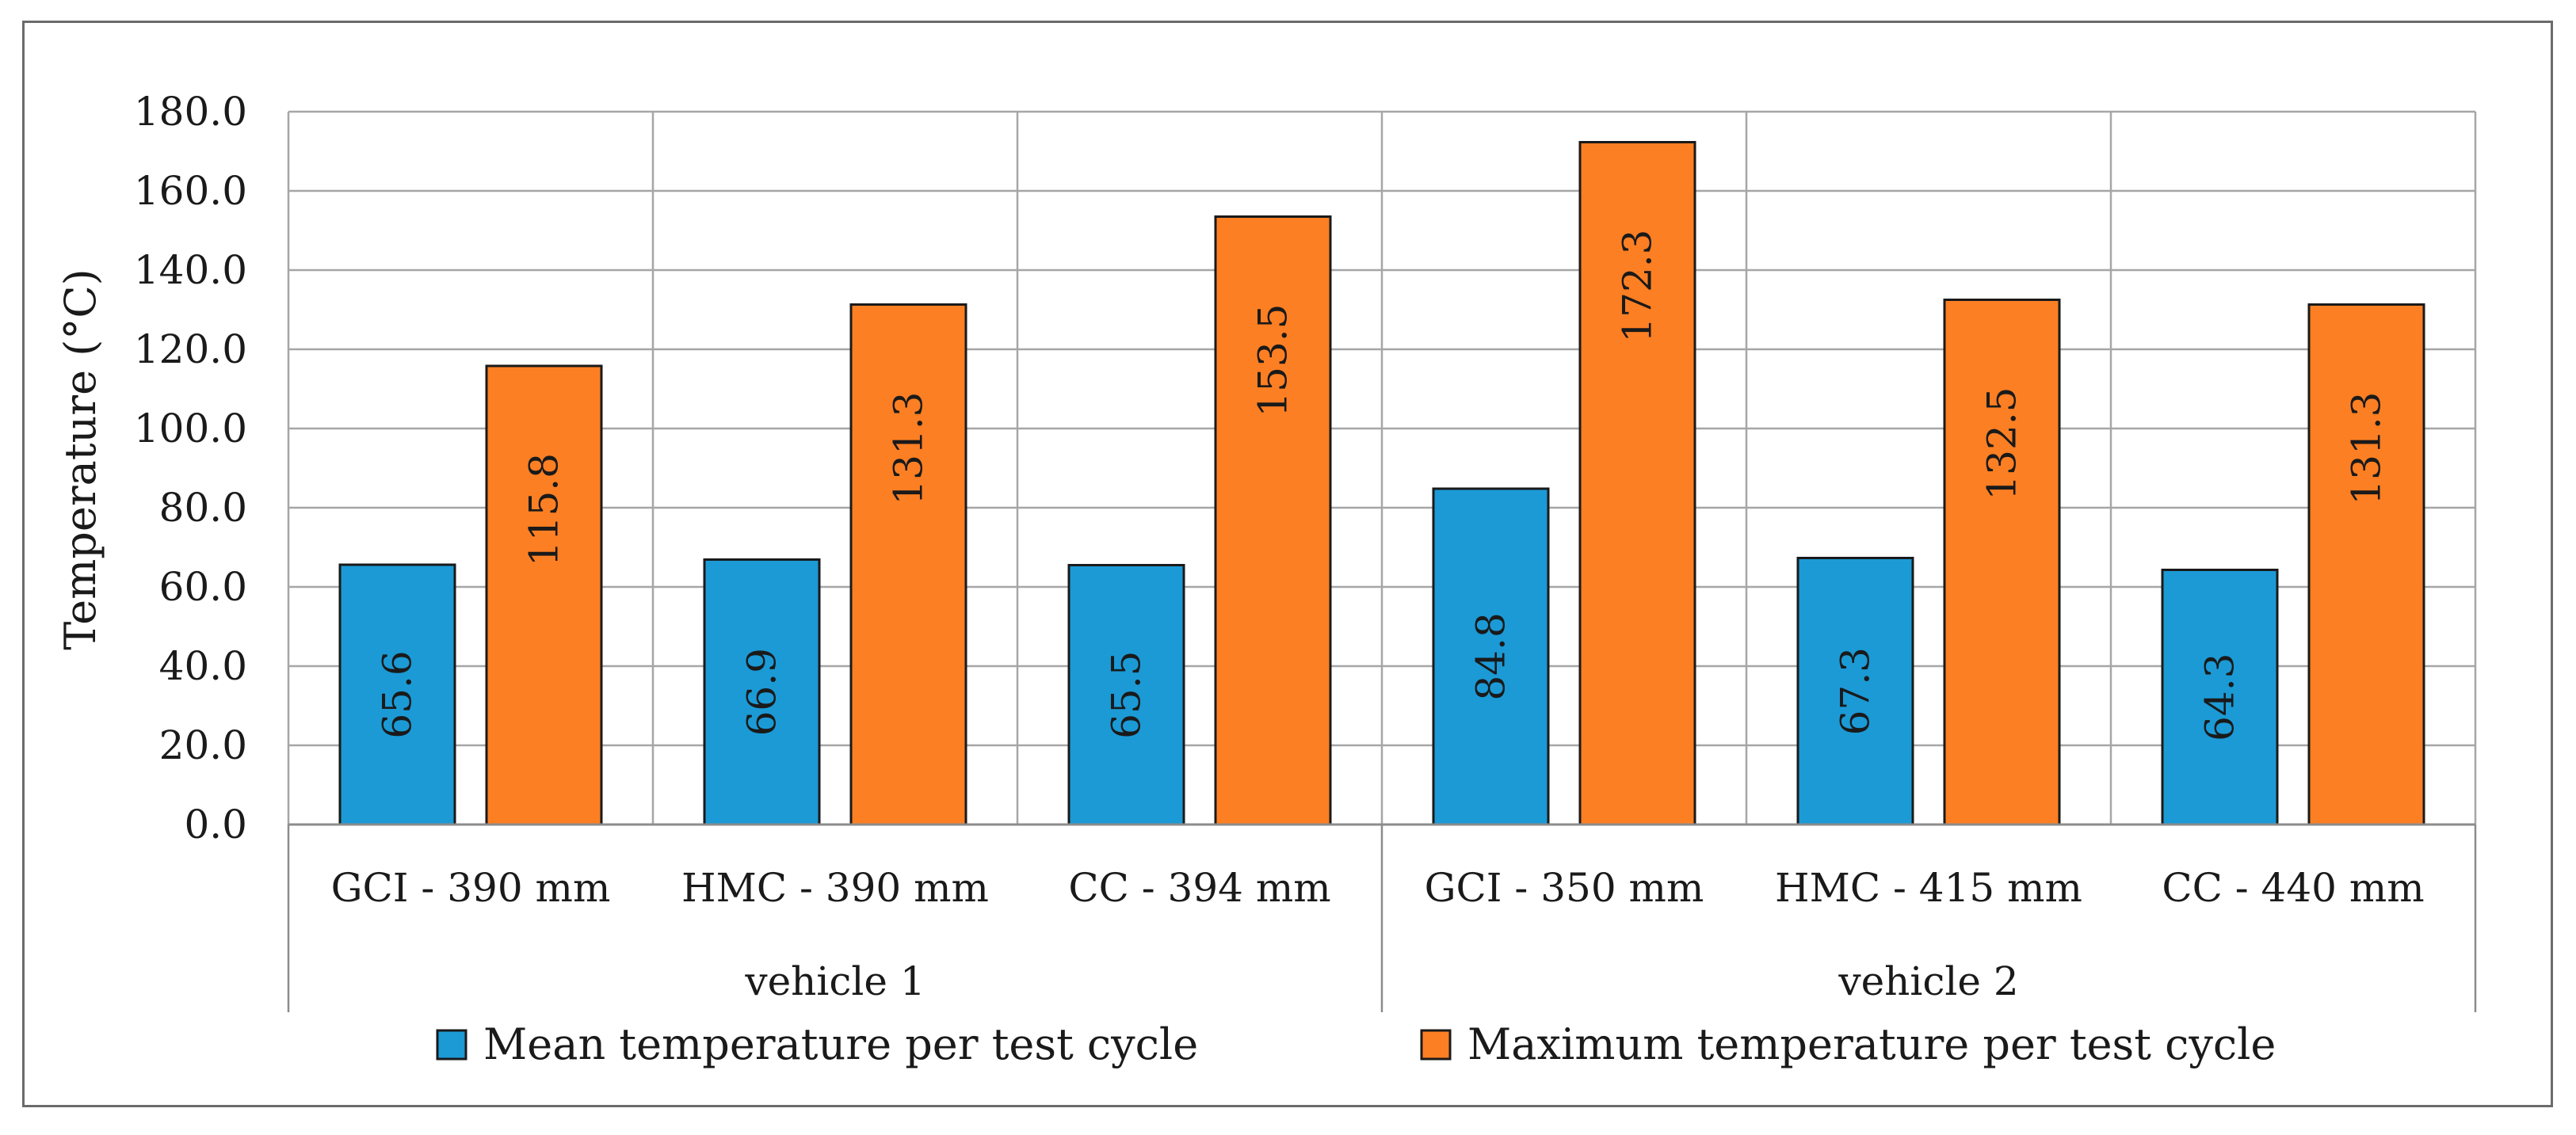  What do you see at coordinates (190, 270) in the screenshot?
I see `y-tick-label: 140.0` at bounding box center [190, 270].